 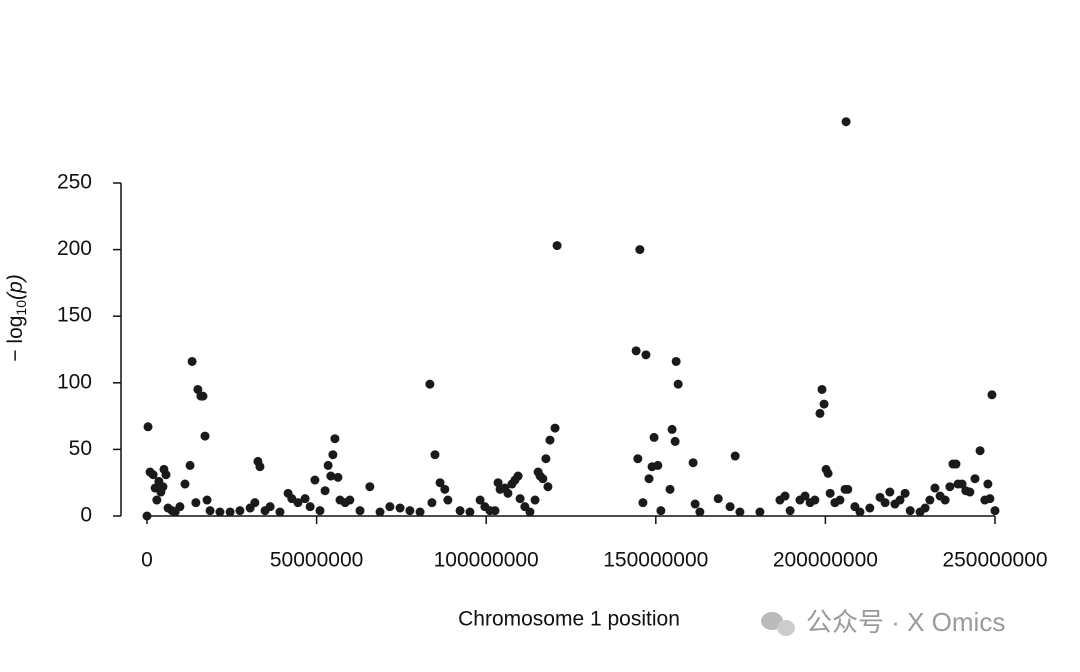 What do you see at coordinates (569, 619) in the screenshot?
I see `x-axis-label: Chromosome 1 position` at bounding box center [569, 619].